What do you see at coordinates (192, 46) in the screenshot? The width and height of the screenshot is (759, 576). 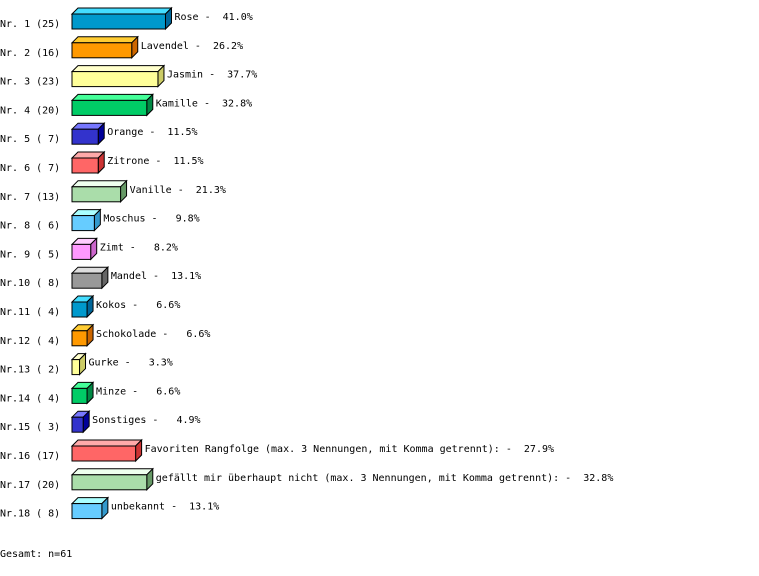 I see `bar-value-label: Lavendel - 26.2%` at bounding box center [192, 46].